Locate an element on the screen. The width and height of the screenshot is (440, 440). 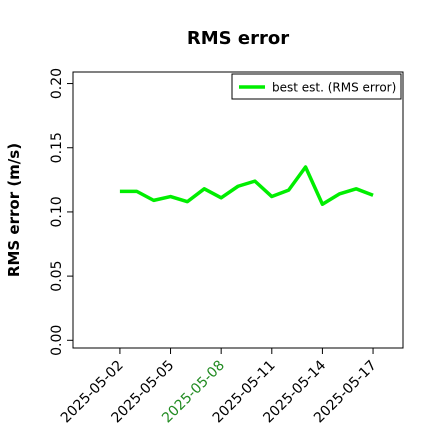
data-line is located at coordinates (246, 185).